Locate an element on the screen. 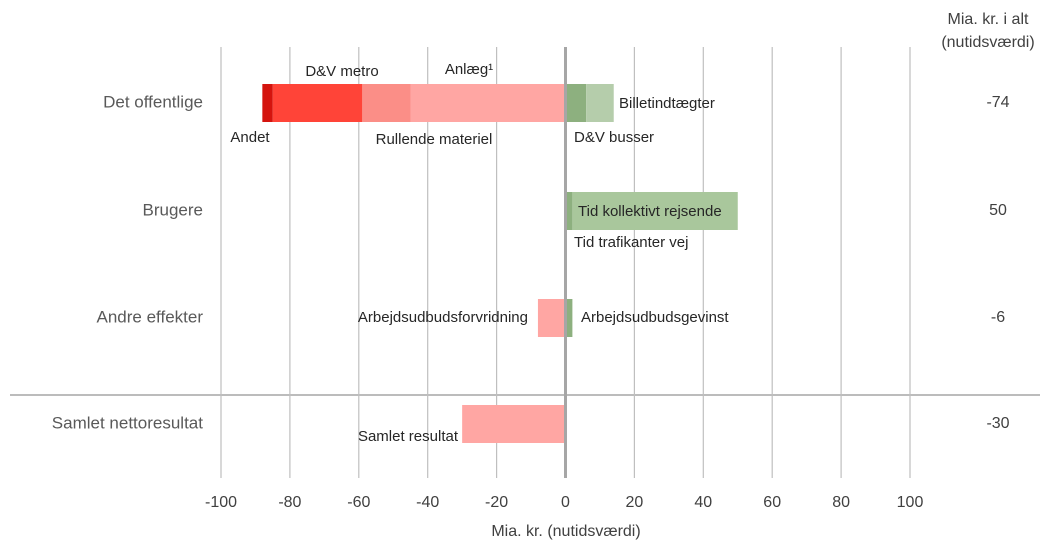 This screenshot has width=1049, height=544. x-tick-label: -100 is located at coordinates (221, 502).